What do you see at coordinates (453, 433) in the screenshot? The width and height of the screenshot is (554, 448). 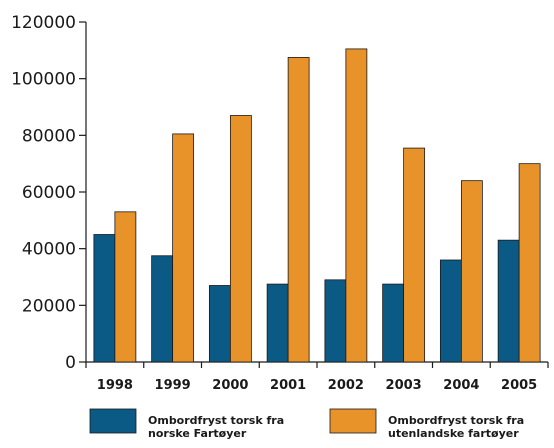 I see `legend-label-2: utenlandske fartøyer` at bounding box center [453, 433].